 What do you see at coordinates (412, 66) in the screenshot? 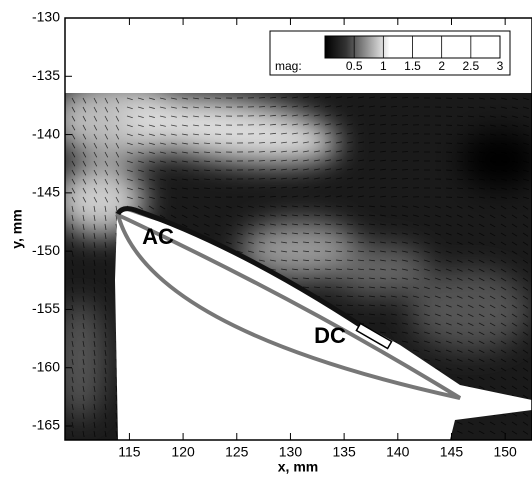
I see `colorbar-tick-label: 1.5` at bounding box center [412, 66].